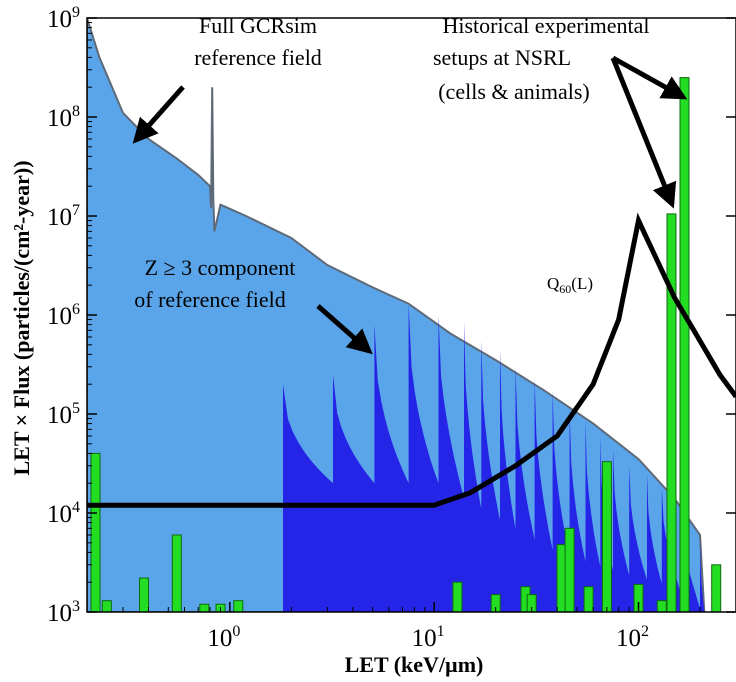 The image size is (736, 682). Describe the element at coordinates (428, 637) in the screenshot. I see `x-tick-label: 10¹` at that location.